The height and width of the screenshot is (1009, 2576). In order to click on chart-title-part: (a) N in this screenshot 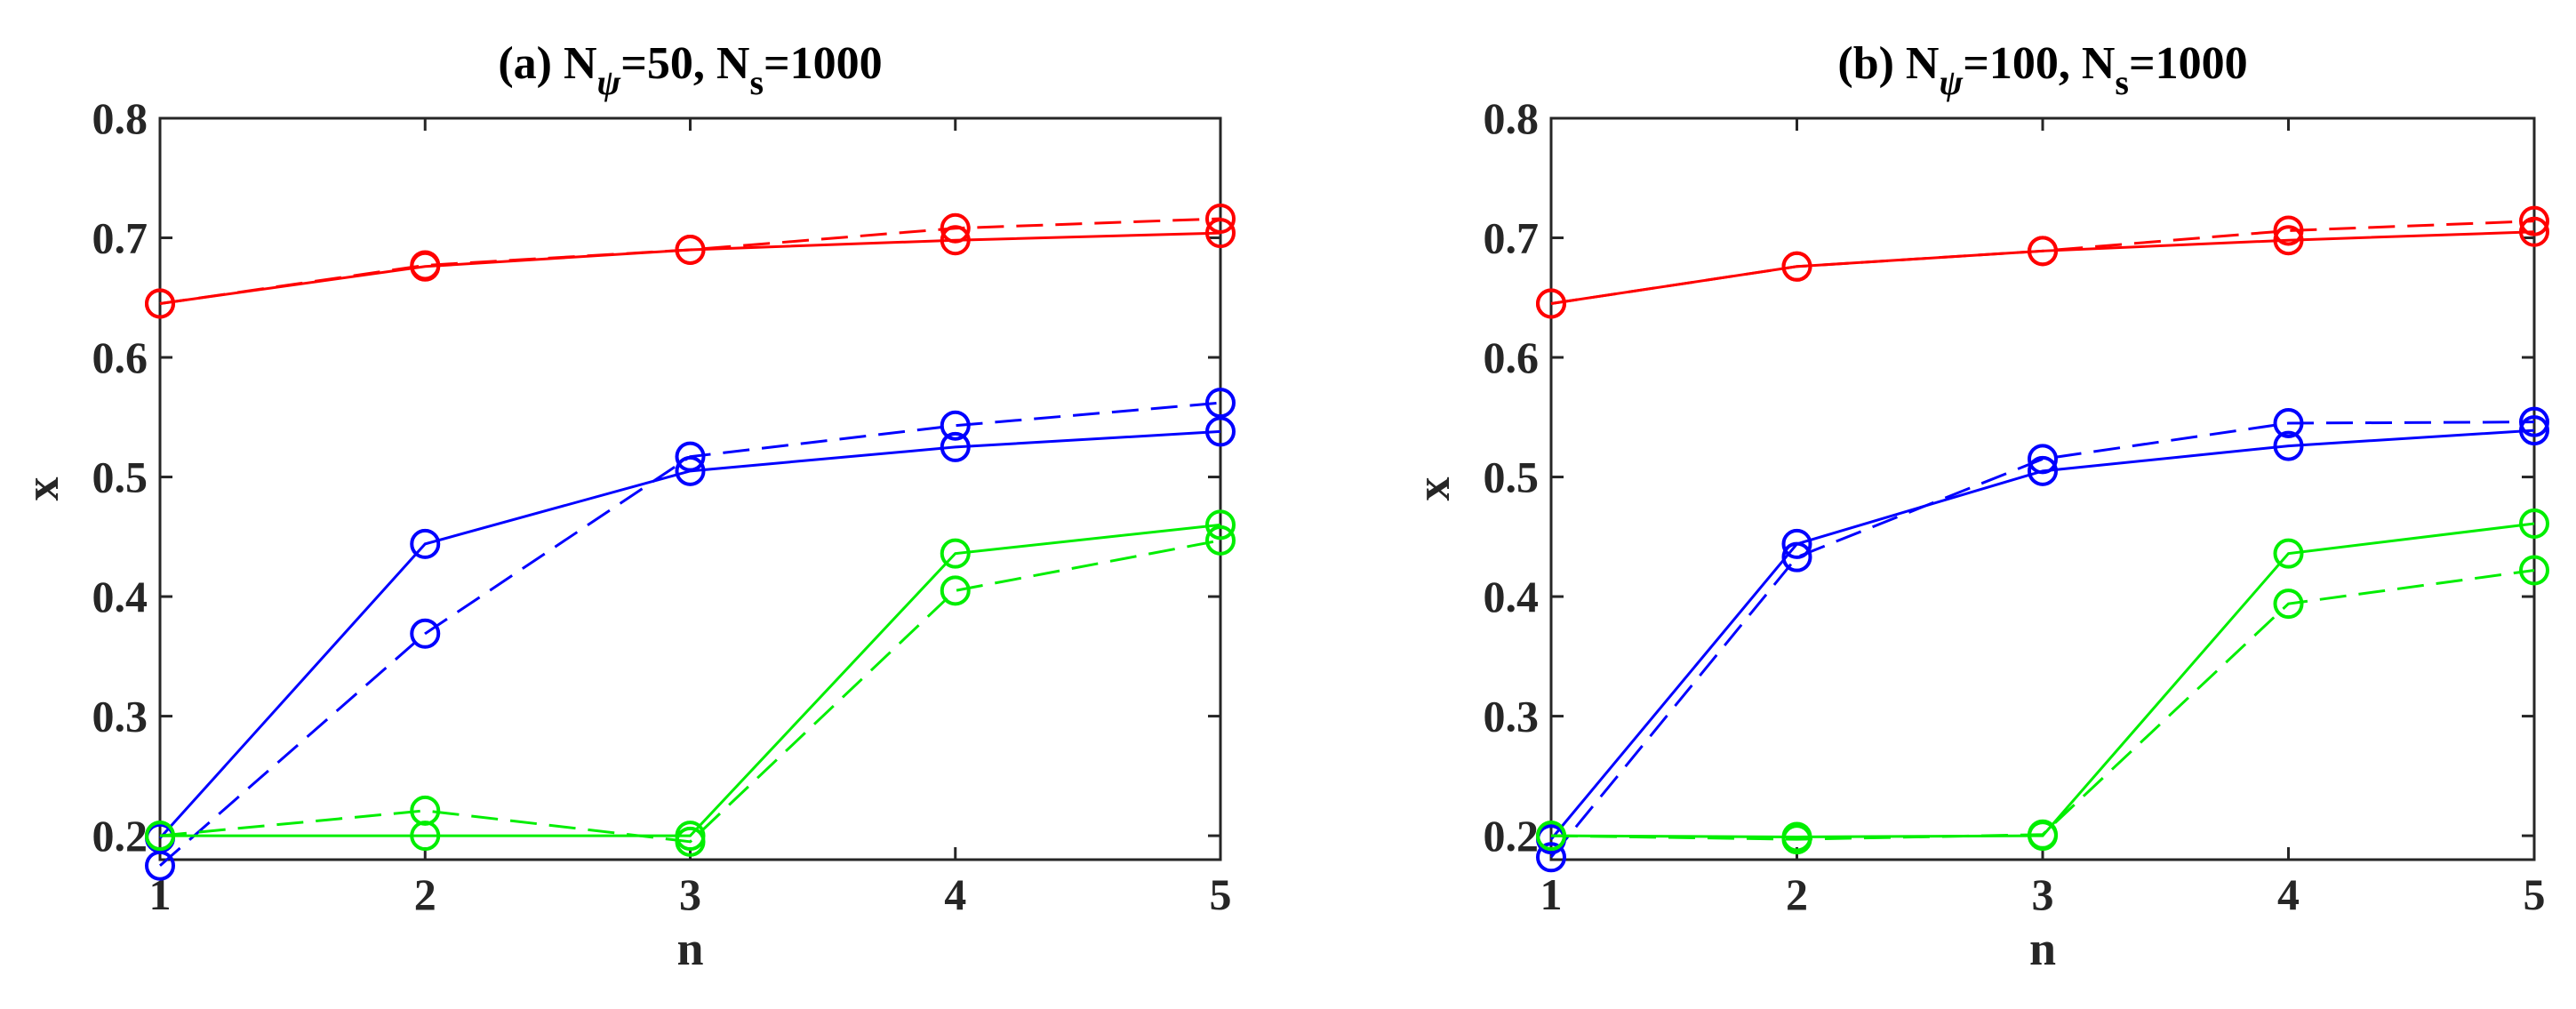, I will do `click(547, 64)`.